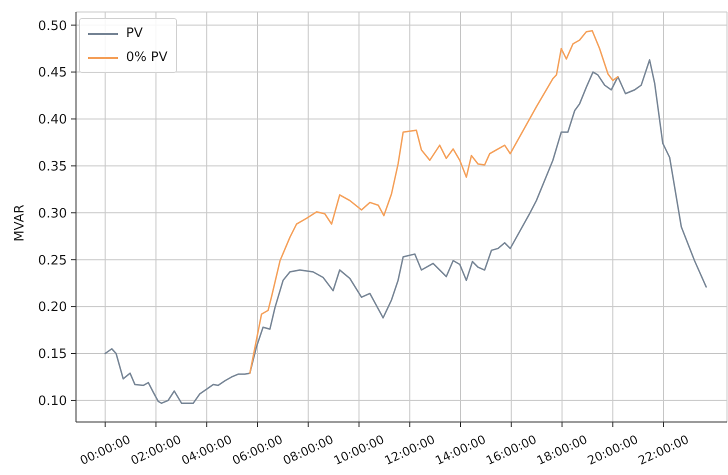  I want to click on legend-label: PV, so click(135, 33).